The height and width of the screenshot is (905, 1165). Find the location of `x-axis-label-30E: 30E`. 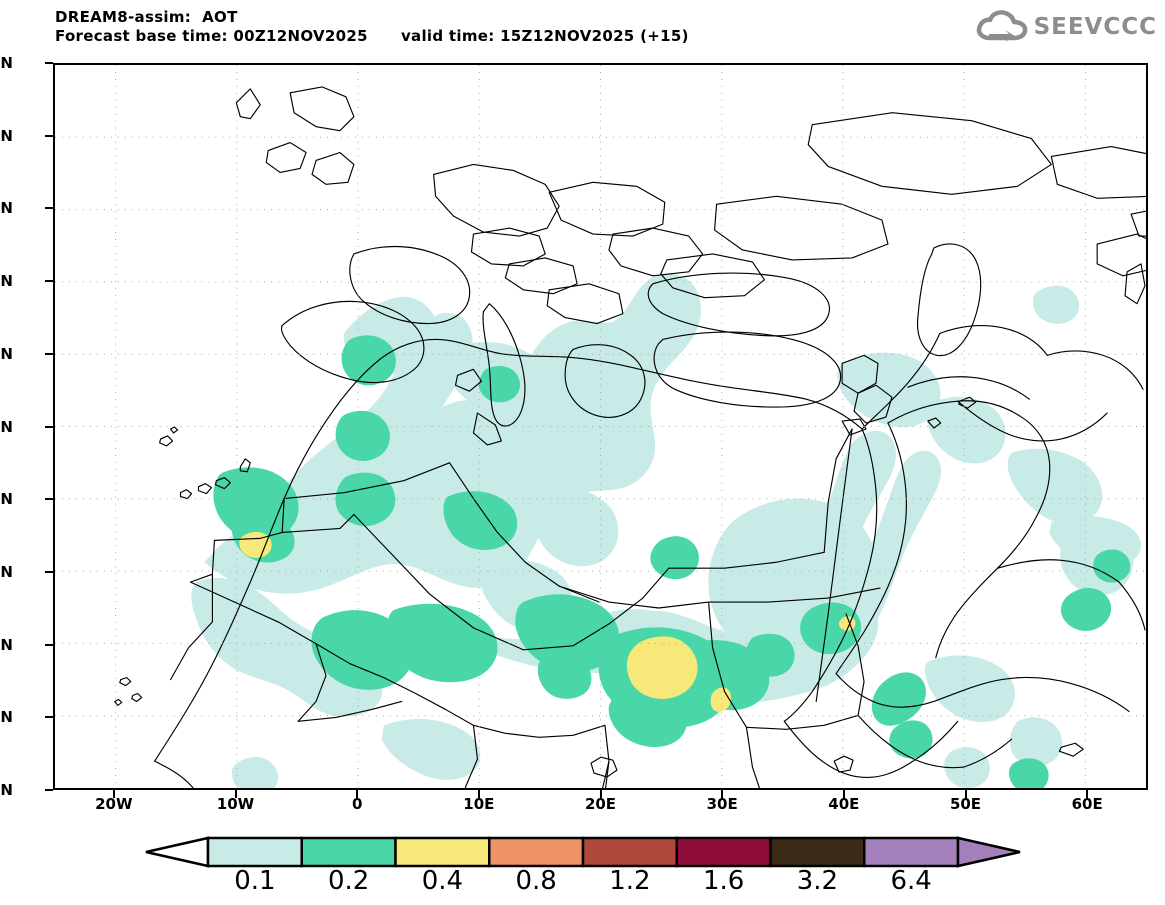

x-axis-label-30E: 30E is located at coordinates (722, 804).